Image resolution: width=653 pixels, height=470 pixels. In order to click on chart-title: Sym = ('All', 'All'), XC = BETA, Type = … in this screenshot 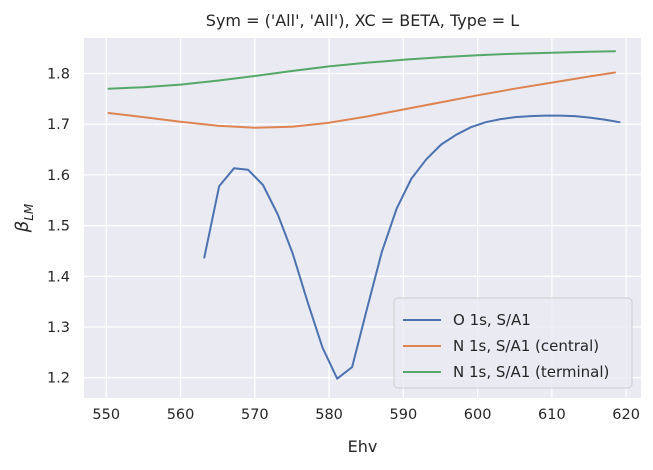, I will do `click(362, 20)`.